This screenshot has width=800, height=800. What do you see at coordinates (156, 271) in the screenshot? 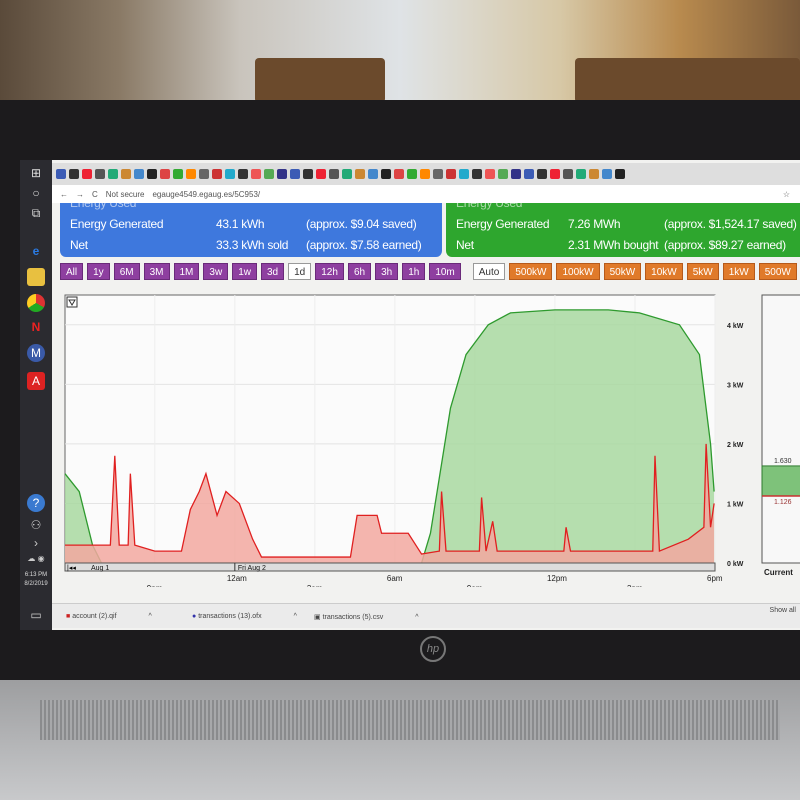
I see `range-button-3m: 3M` at bounding box center [156, 271].